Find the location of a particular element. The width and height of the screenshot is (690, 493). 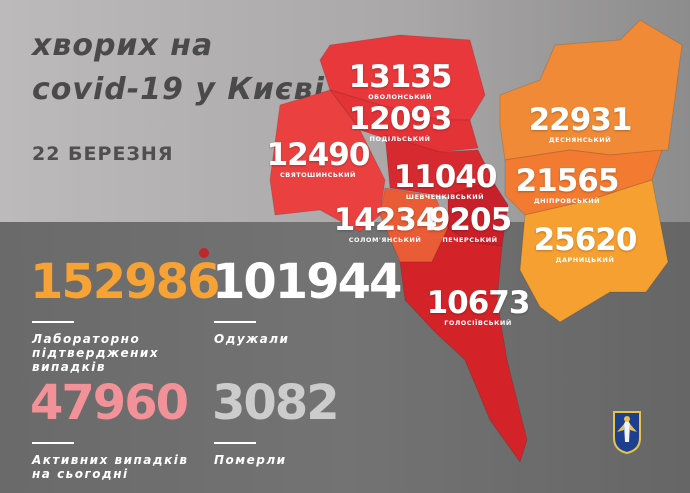

virus-dot-icon is located at coordinates (204, 253).